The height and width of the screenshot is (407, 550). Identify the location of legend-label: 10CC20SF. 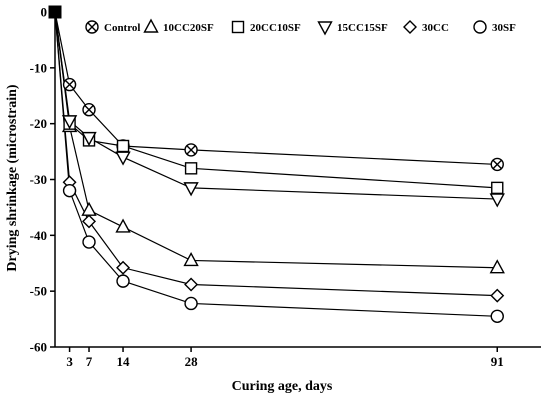
(188, 28).